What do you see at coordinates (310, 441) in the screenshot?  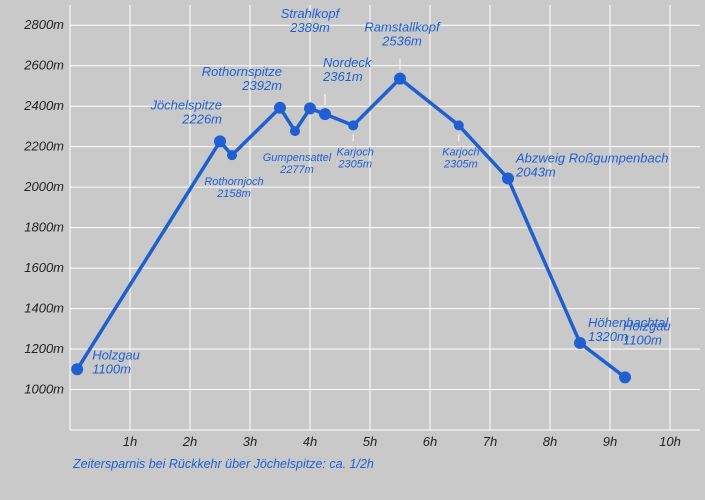 I see `x-tick-label: 4h` at bounding box center [310, 441].